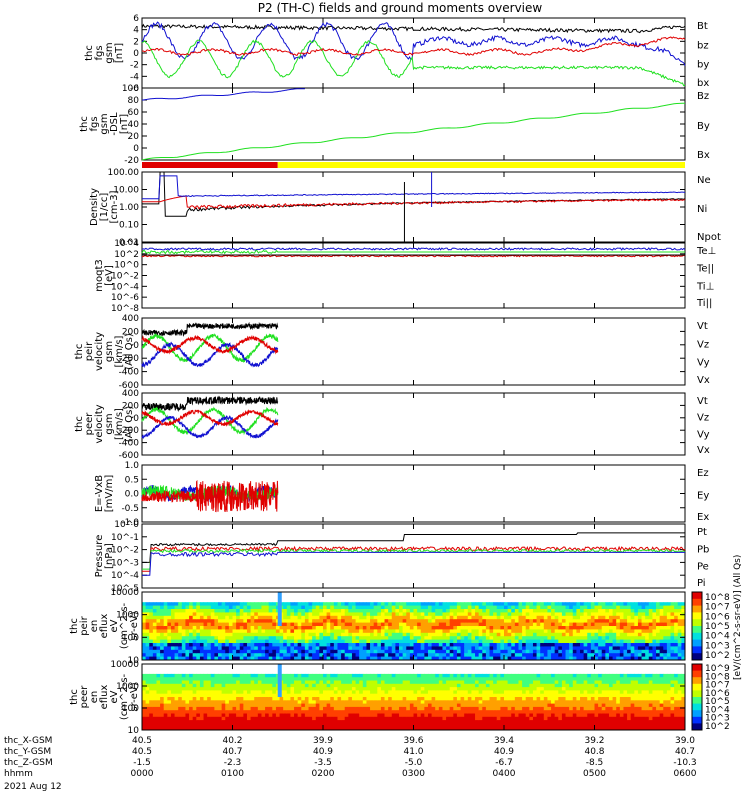  What do you see at coordinates (702, 326) in the screenshot?
I see `legend-Vt: Vt` at bounding box center [702, 326].